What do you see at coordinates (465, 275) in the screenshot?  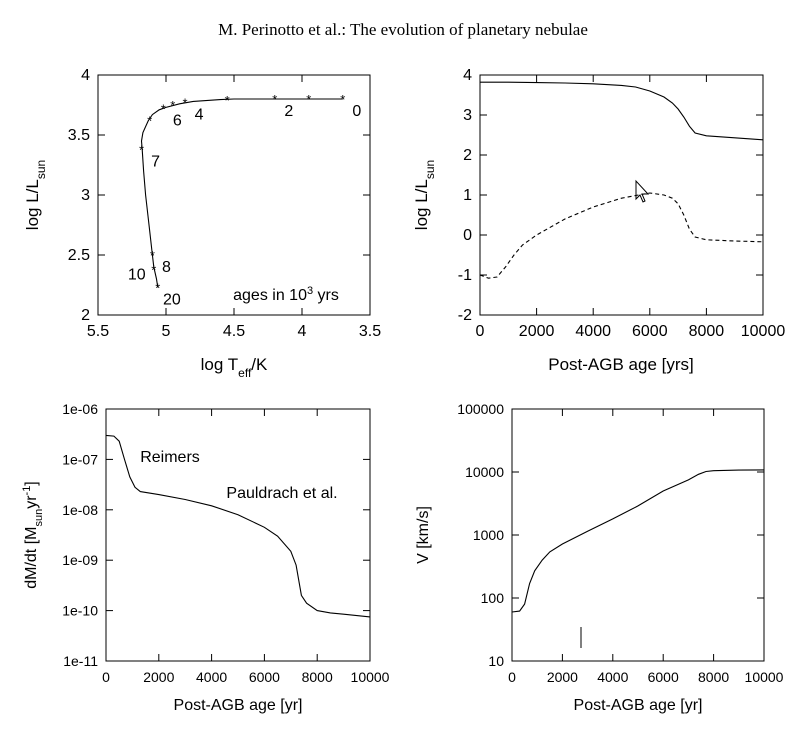 I see `lum-ytick-label: -1` at bounding box center [465, 275].